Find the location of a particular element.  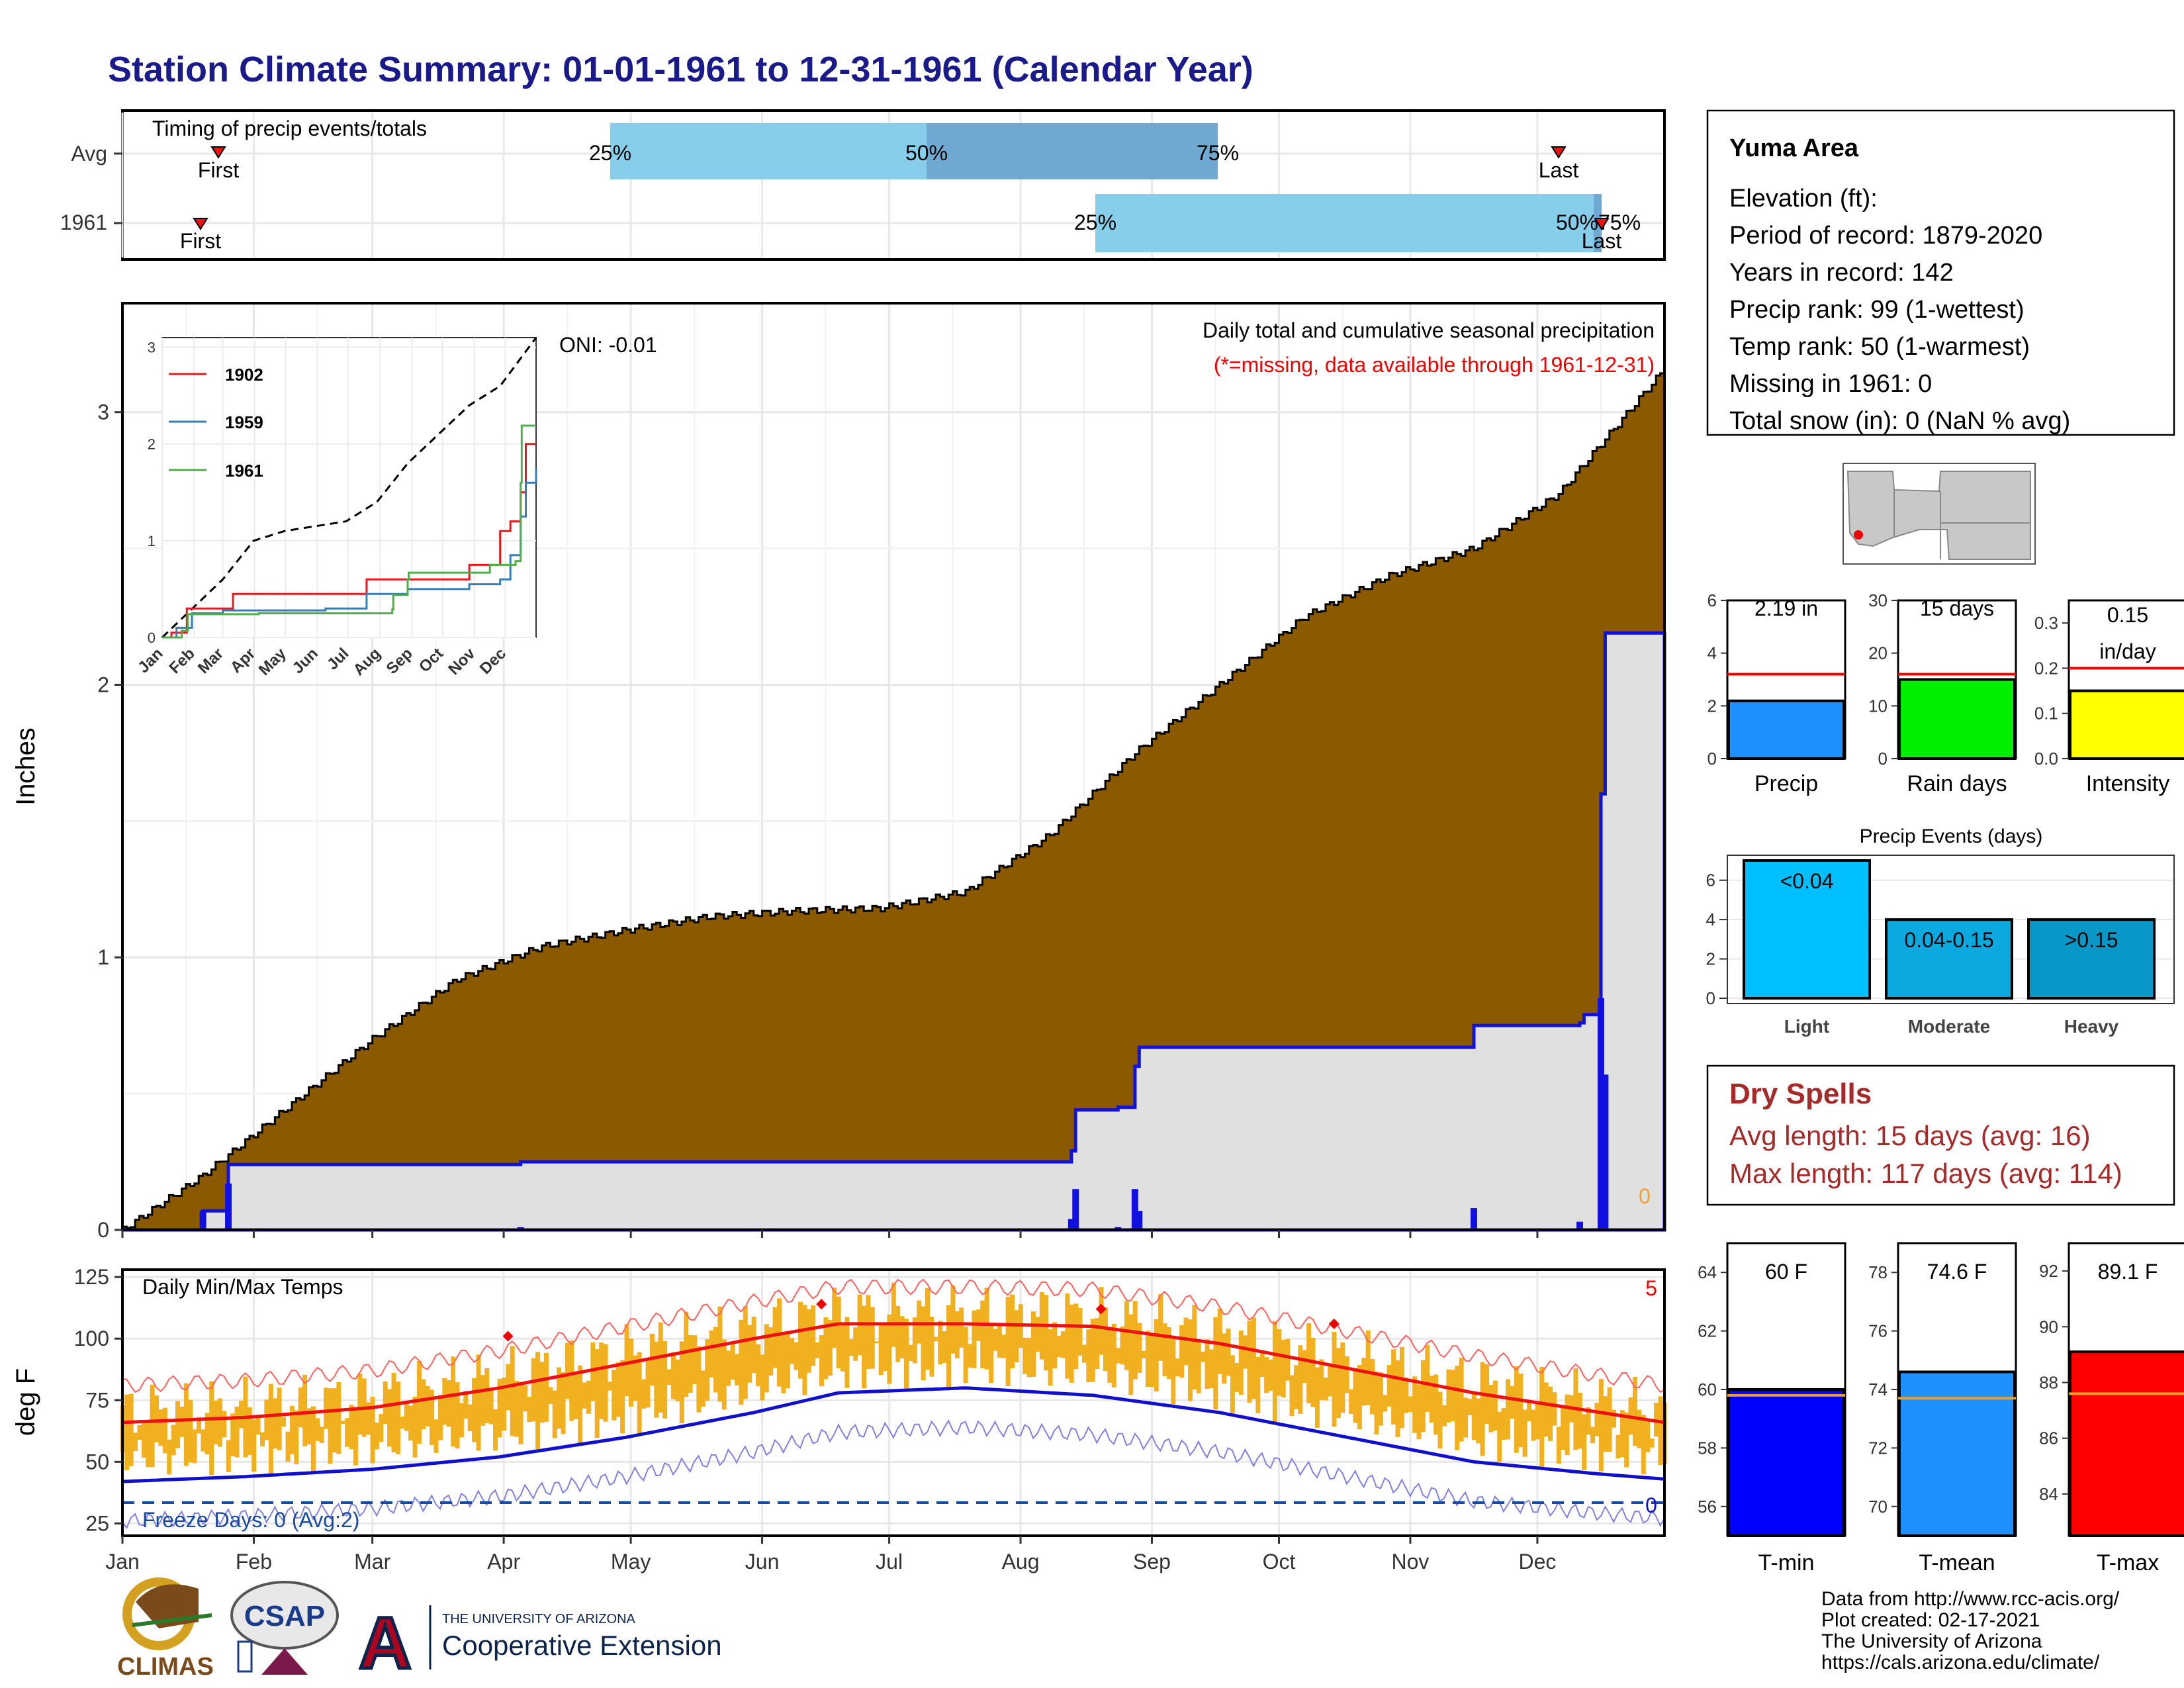

y-tick-label: 0.0 is located at coordinates (2046, 759).